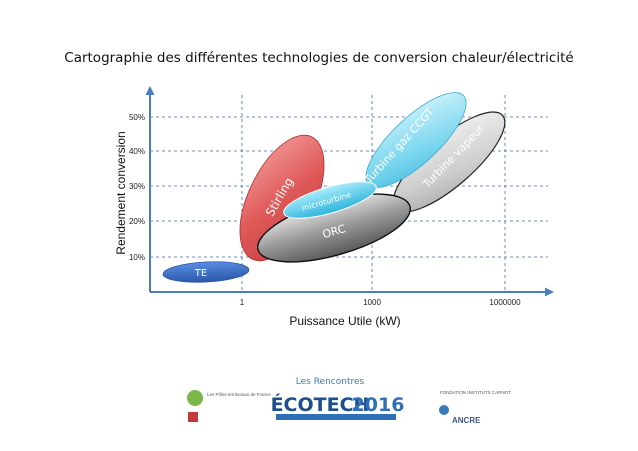  I want to click on footer-logo-left: Les Pôles territoriaux de France, so click(229, 406).